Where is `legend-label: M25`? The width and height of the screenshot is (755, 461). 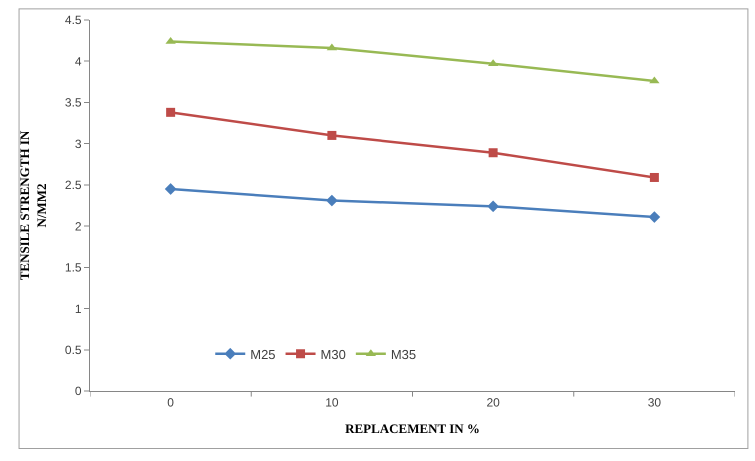
legend-label: M25 is located at coordinates (263, 354).